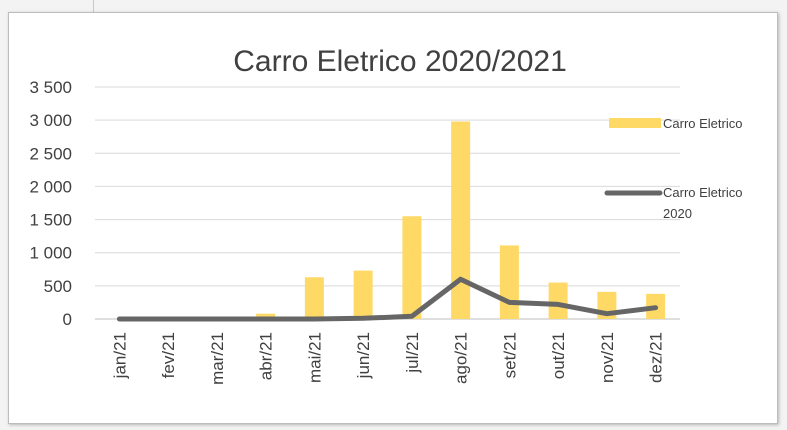 Image resolution: width=787 pixels, height=430 pixels. I want to click on legend-swatch-bar, so click(635, 123).